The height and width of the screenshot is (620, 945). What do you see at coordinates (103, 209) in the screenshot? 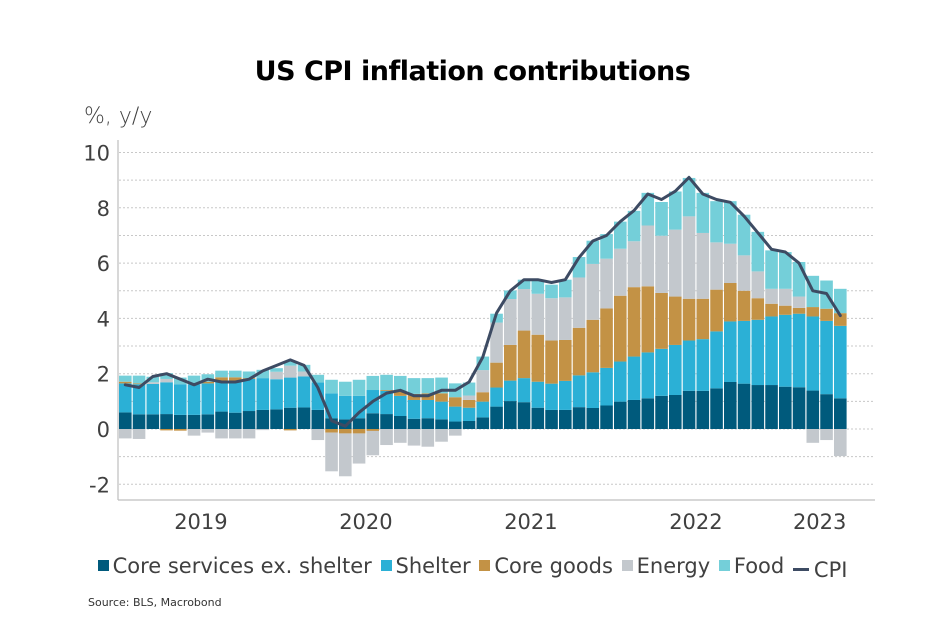
I see `y-tick-label: 8` at bounding box center [103, 209].